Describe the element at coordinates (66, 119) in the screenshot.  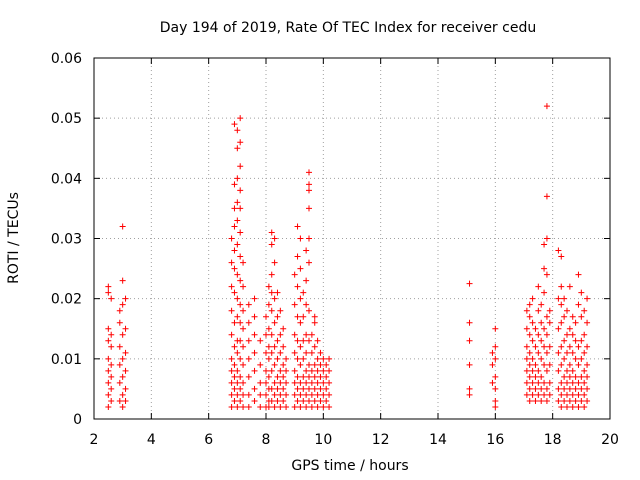
I see `y-tick-label: 0.05` at that location.